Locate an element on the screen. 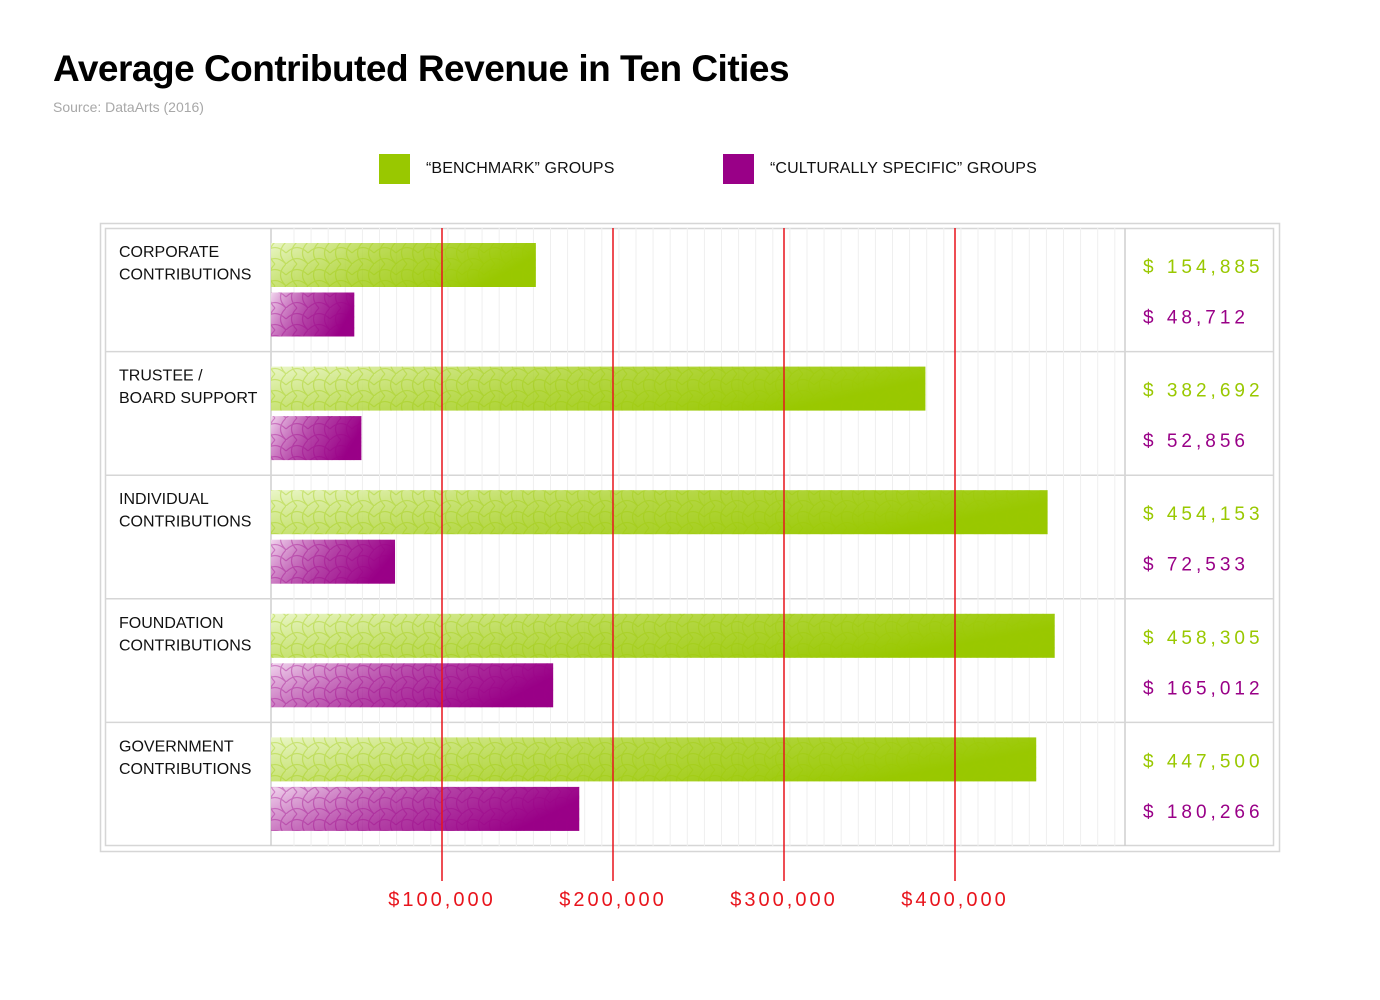 Image resolution: width=1380 pixels, height=1000 pixels. value-label-benchmark: $ 454,153 is located at coordinates (1203, 514).